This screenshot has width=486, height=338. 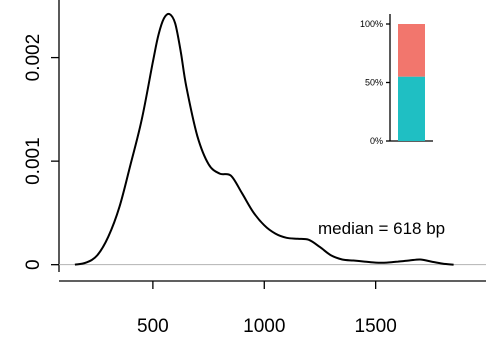 I want to click on inset-y-tick-label: 0%, so click(x=376, y=141).